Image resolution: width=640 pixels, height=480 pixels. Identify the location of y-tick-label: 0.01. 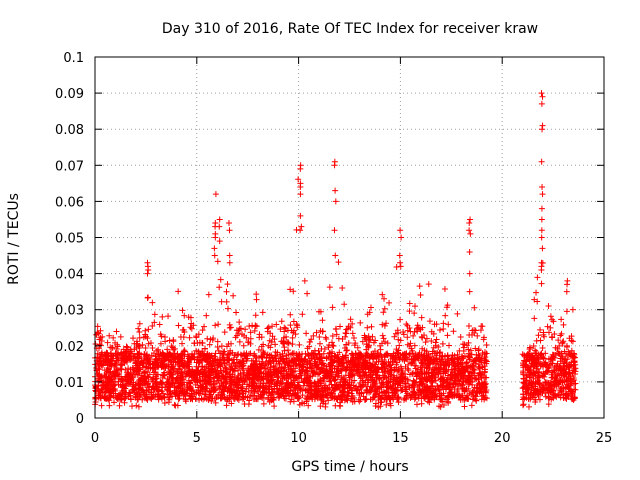
(69, 383).